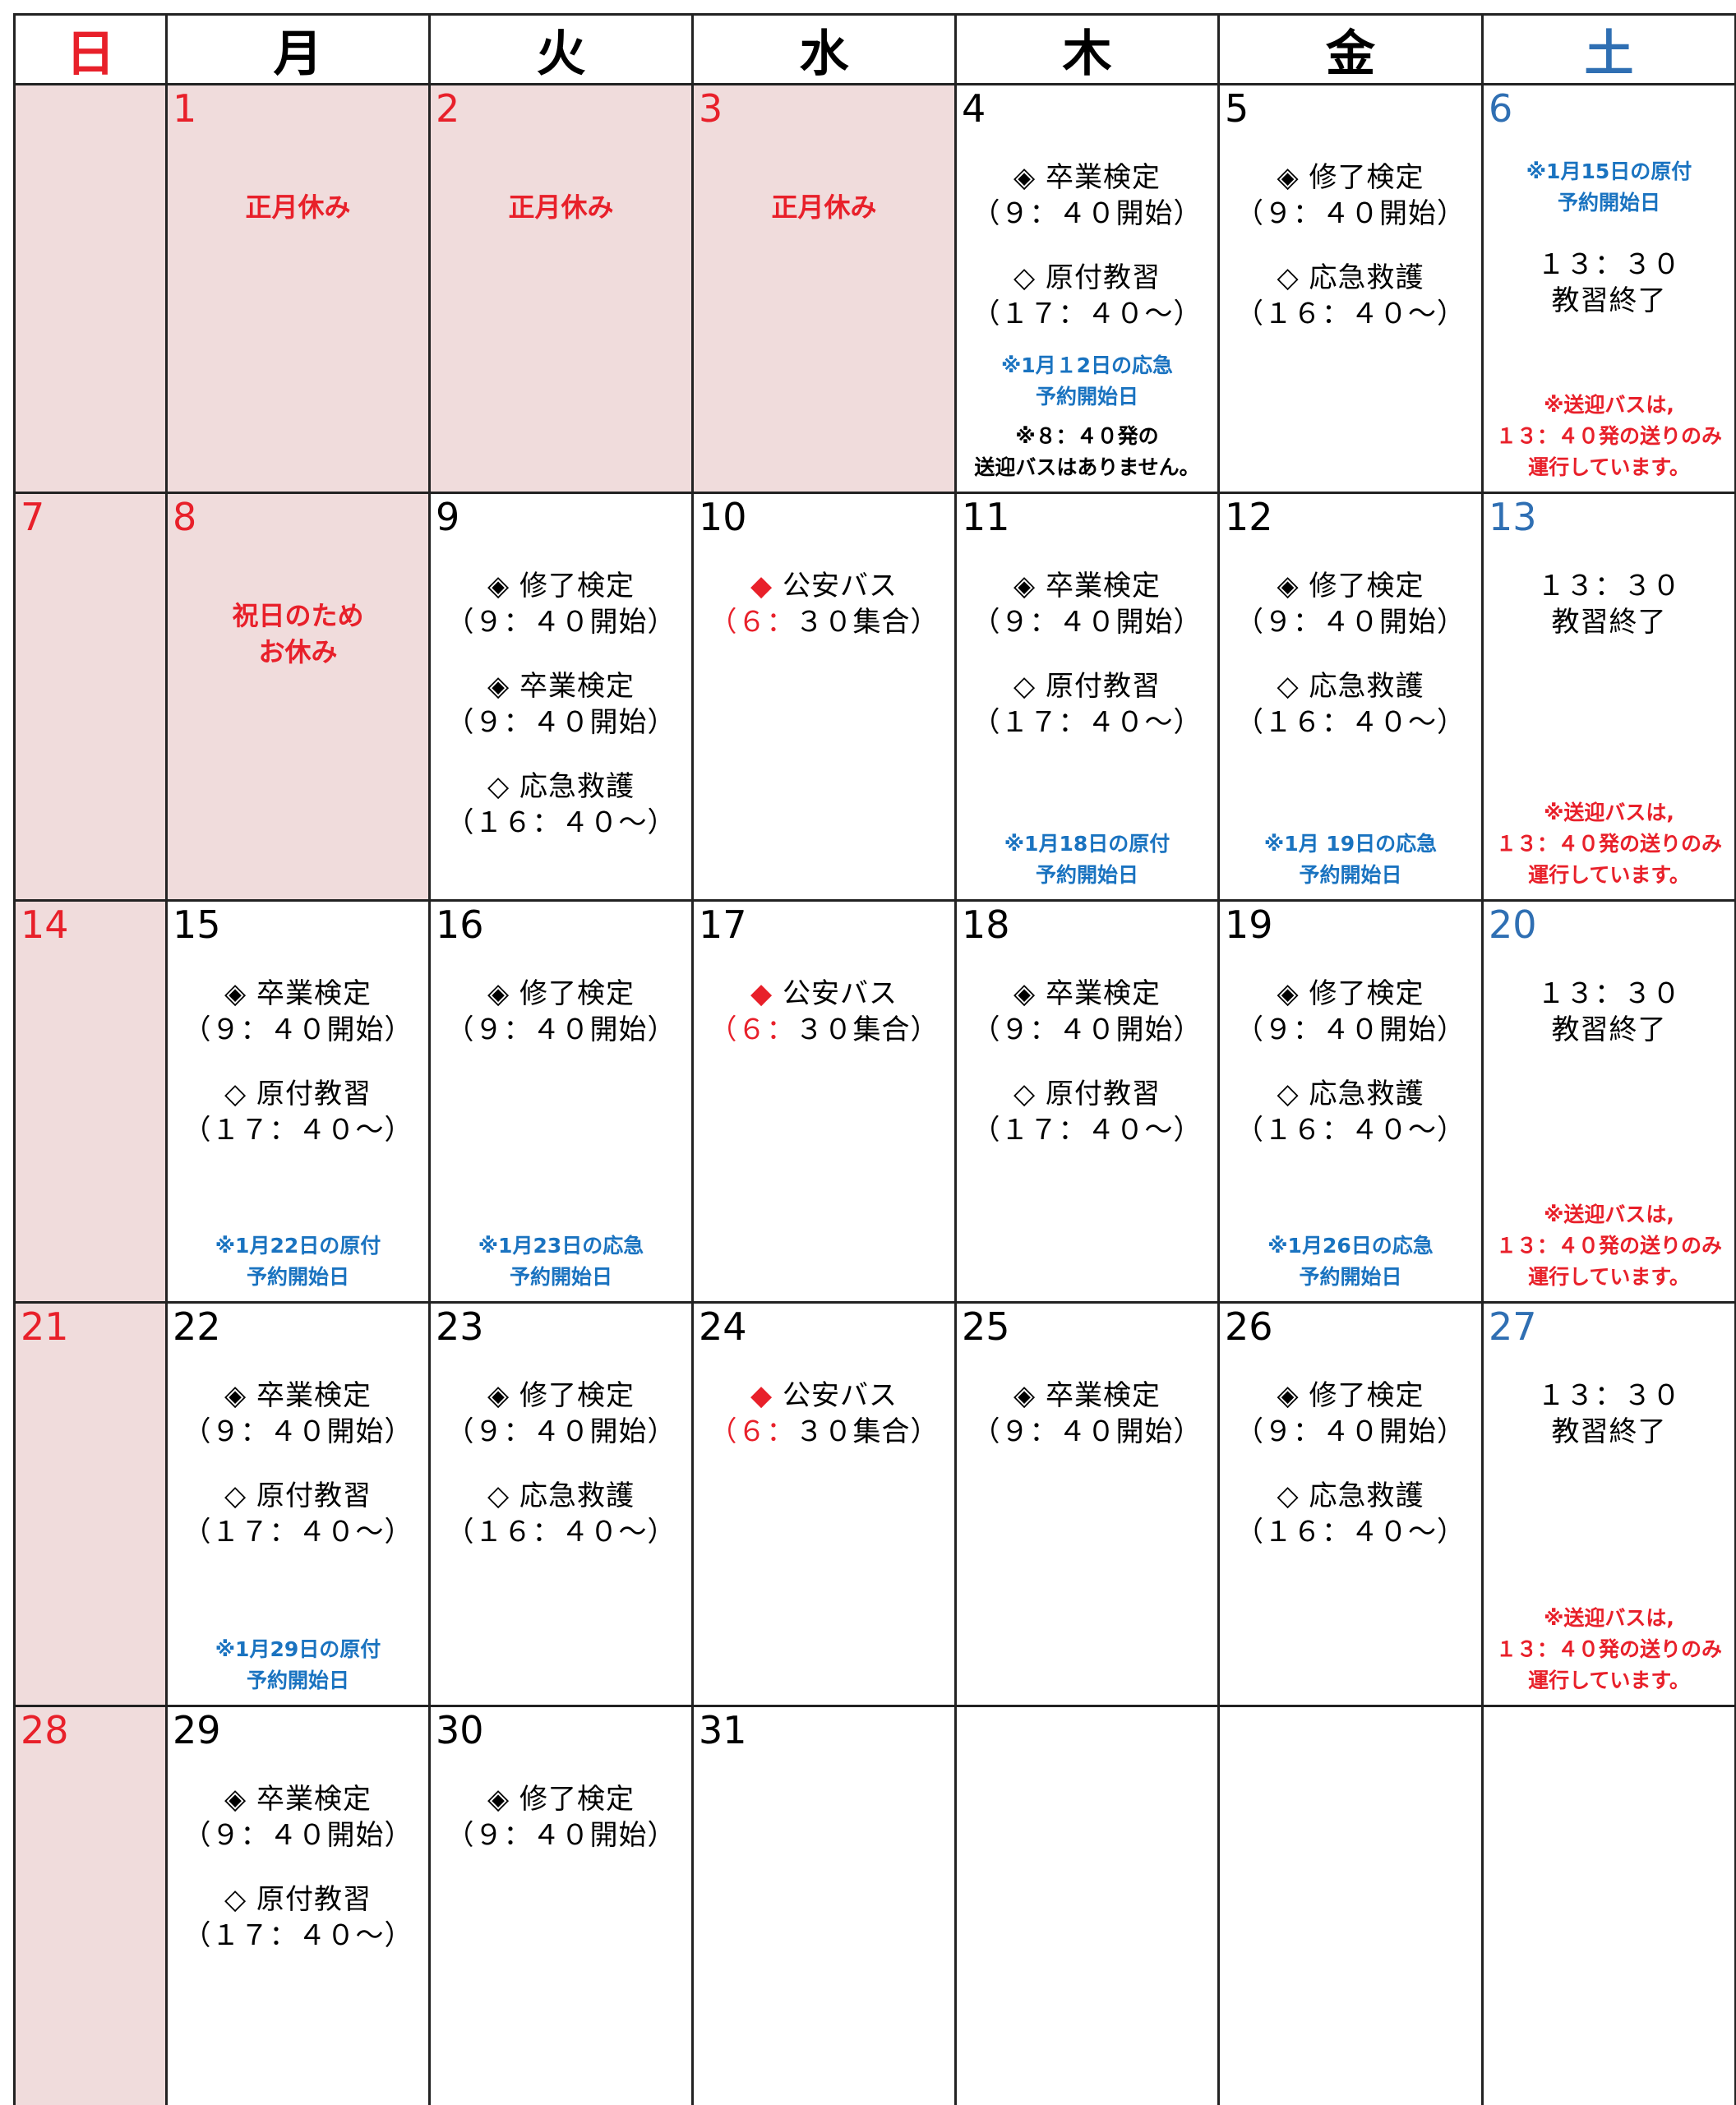 The image size is (1736, 2105). I want to click on day-number: 3, so click(711, 108).